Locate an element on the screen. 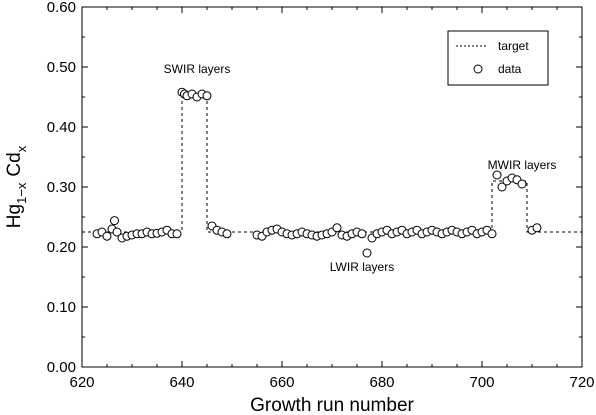 This screenshot has width=596, height=415. legend-data-swatch is located at coordinates (478, 69).